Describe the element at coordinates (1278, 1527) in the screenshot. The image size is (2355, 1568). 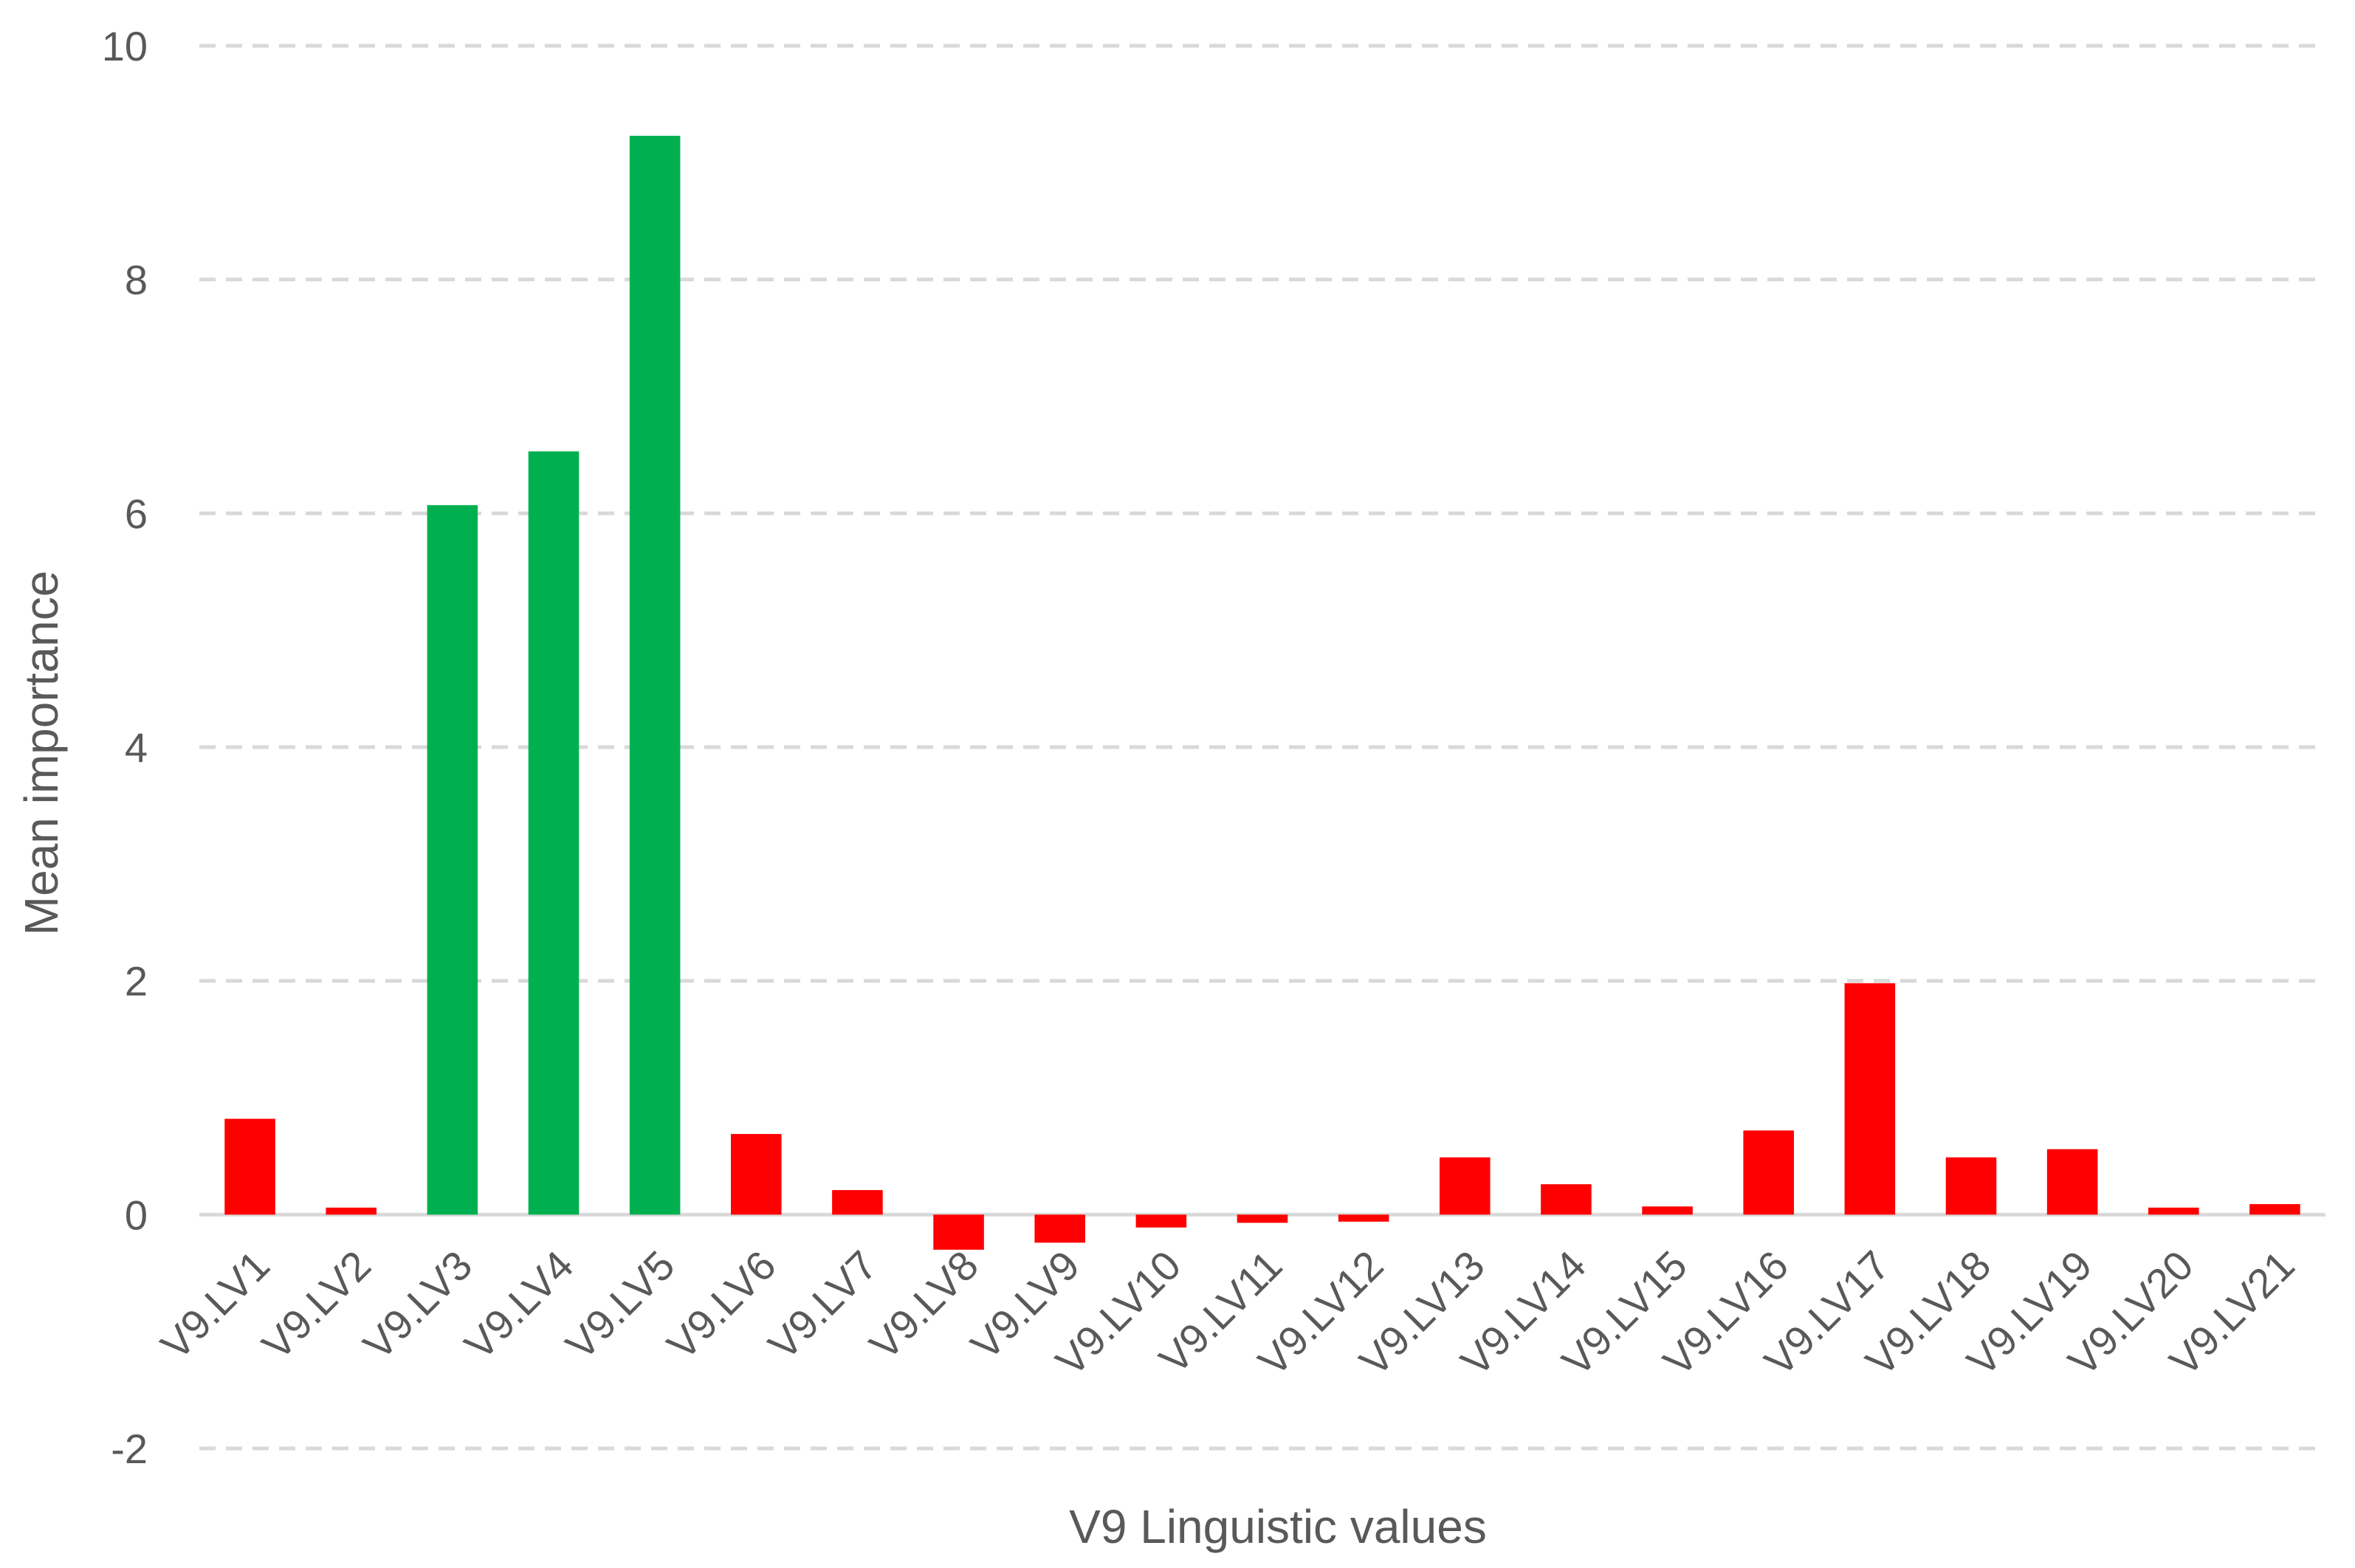
I see `x-axis-title: V9 Linguistic values` at that location.